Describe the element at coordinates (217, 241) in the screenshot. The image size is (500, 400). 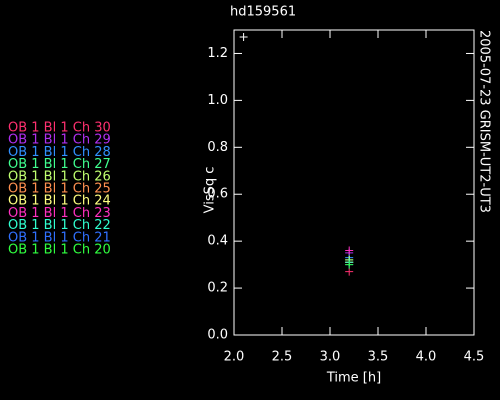
I see `y-tick-label: 0.4` at that location.